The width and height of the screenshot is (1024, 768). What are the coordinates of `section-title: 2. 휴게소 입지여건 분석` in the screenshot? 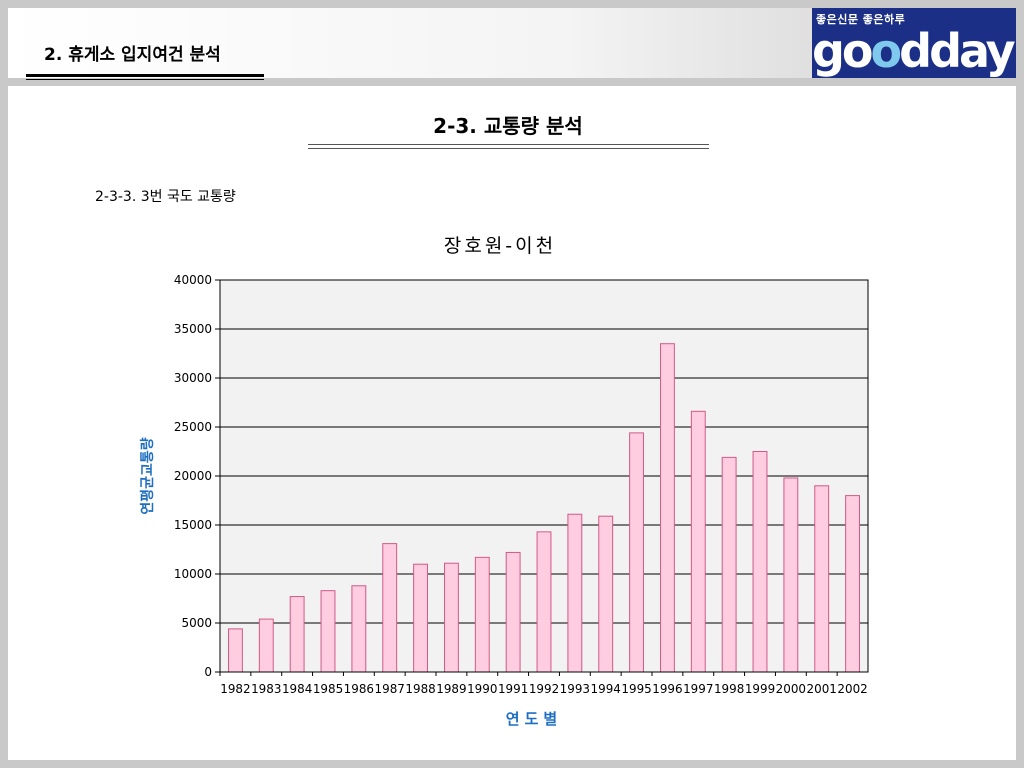 It's located at (132, 55).